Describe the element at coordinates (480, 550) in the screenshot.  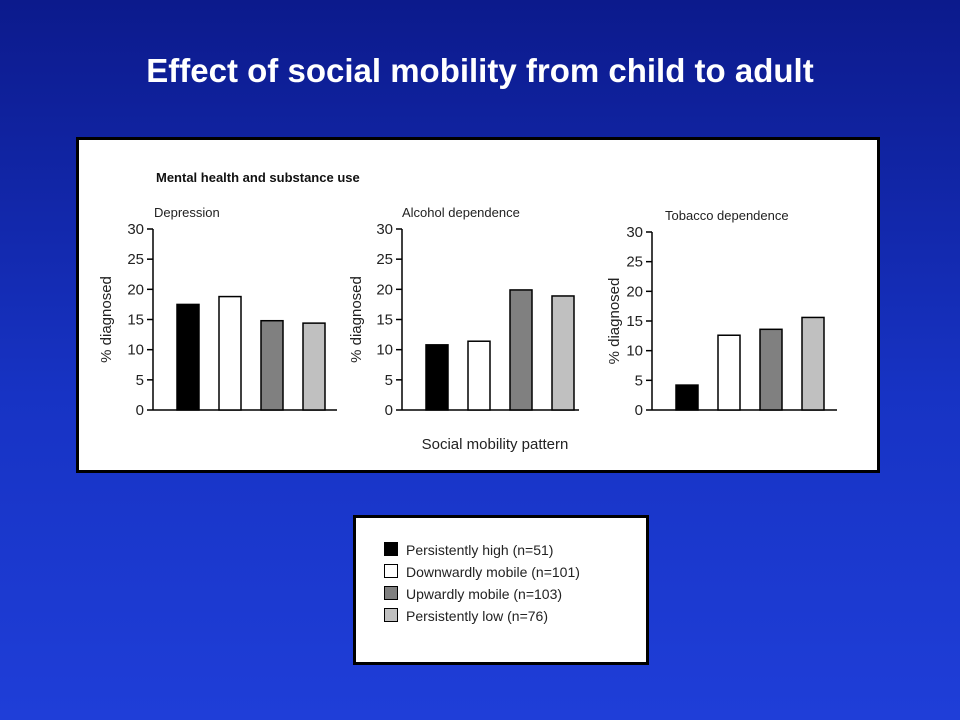
I see `legend-label: Persistently high (n=51)` at that location.